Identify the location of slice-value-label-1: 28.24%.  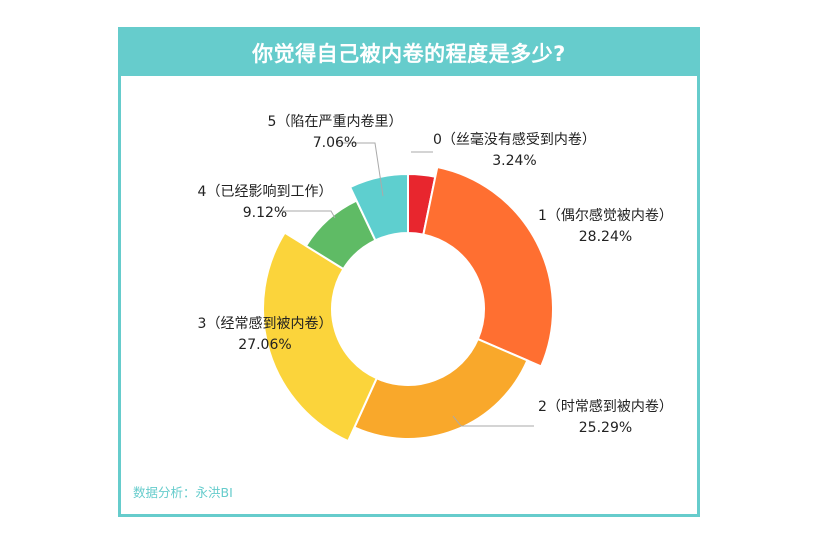
(605, 237).